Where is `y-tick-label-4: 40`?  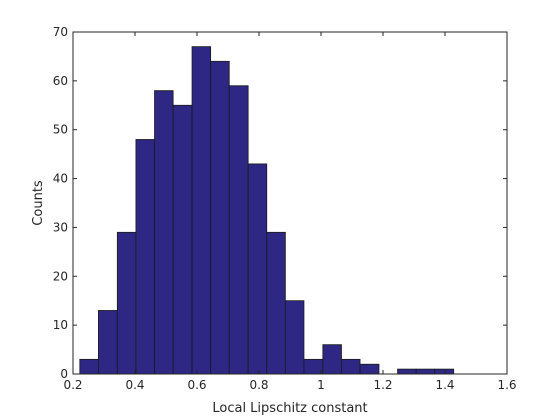 y-tick-label-4: 40 is located at coordinates (60, 179).